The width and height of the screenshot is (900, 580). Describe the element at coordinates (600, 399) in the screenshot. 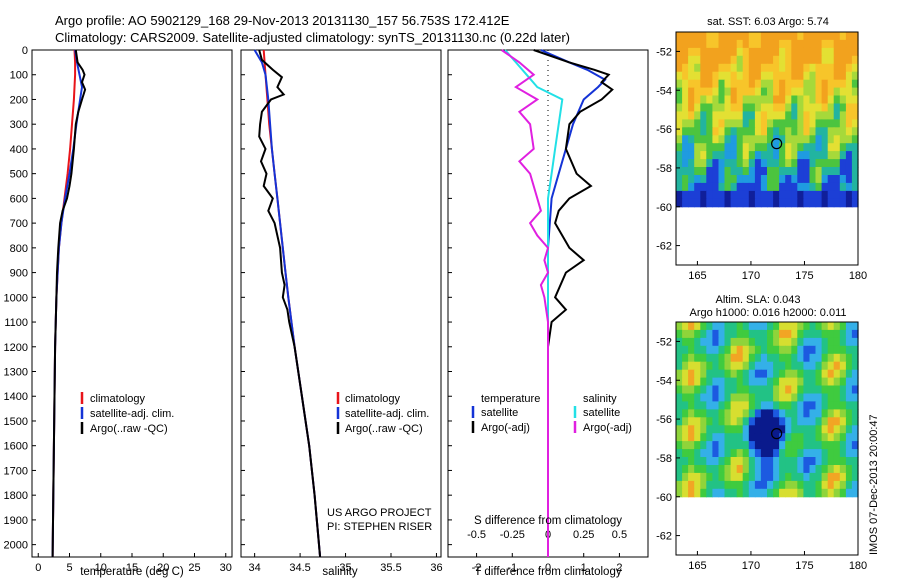

I see `legend-salinity-heading: salinity` at that location.